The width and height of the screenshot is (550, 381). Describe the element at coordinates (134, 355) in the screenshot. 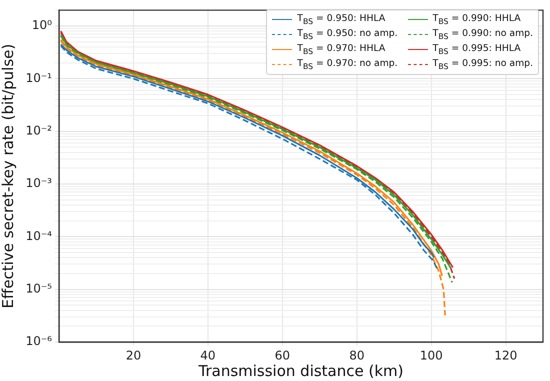

I see `x-tick-label: 20` at that location.